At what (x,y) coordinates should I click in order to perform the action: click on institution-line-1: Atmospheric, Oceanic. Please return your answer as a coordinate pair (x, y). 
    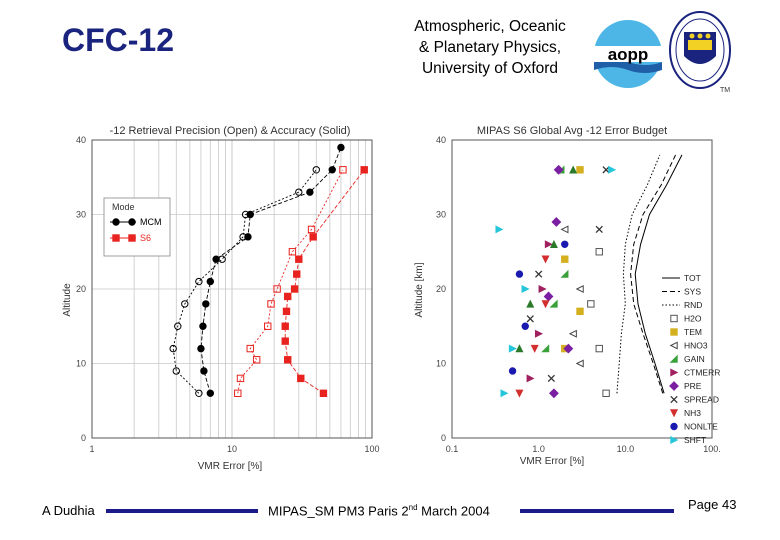
    Looking at the image, I should click on (490, 26).